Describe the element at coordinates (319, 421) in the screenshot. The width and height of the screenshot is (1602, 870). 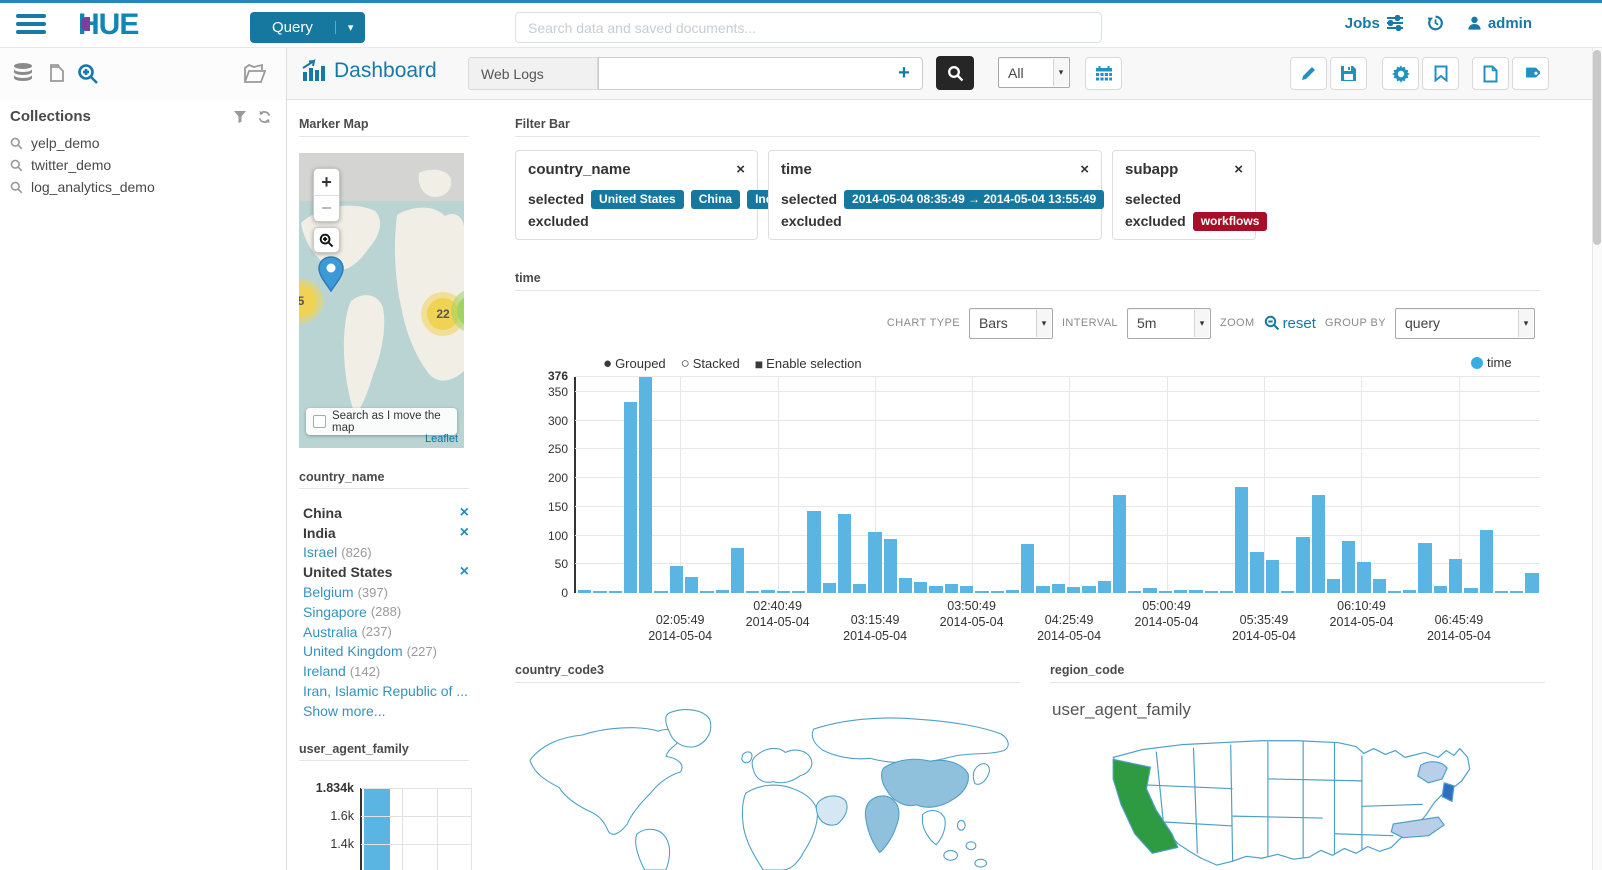
I see `search-as-move-checkbox` at that location.